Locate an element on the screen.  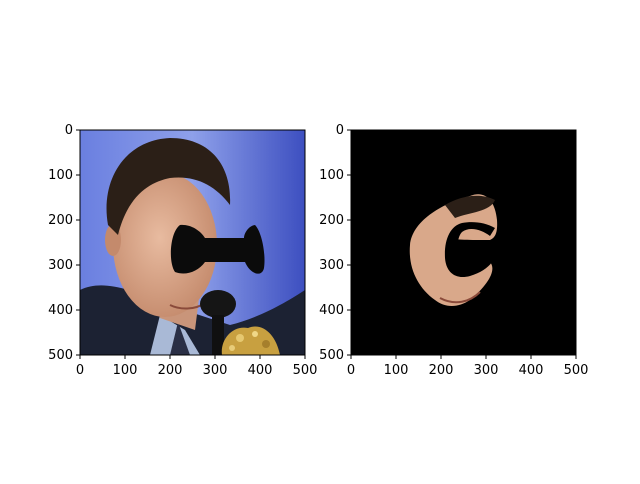
c-cutout is located at coordinates (469, 250).